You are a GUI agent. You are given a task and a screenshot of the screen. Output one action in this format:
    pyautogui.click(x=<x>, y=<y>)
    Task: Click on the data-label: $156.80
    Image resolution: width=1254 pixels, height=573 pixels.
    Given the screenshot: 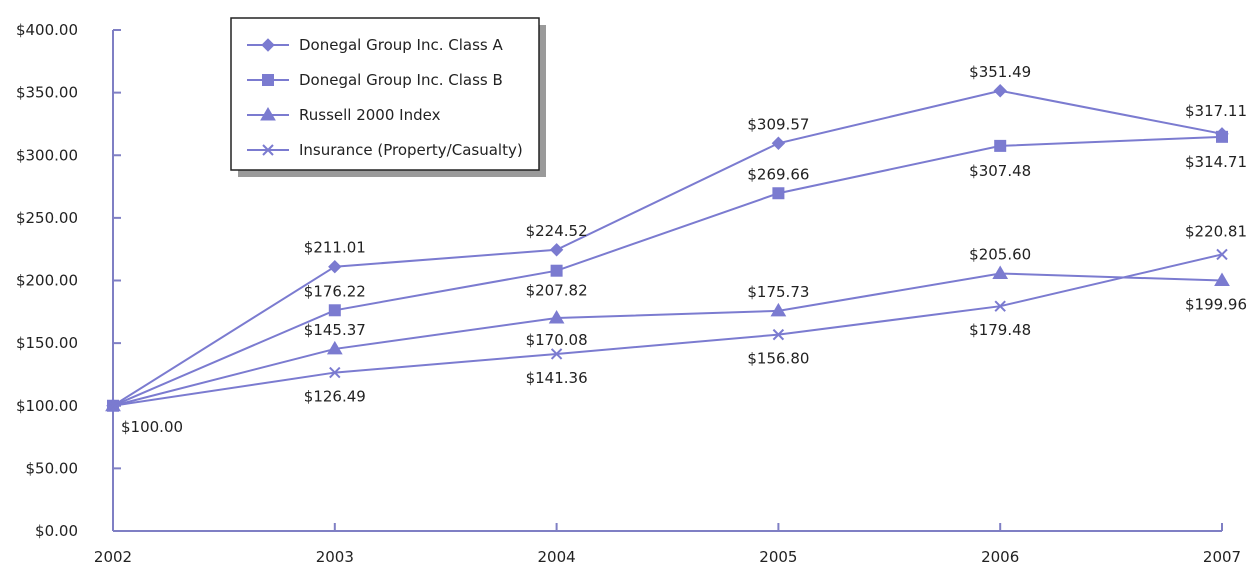 What is the action you would take?
    pyautogui.click(x=778, y=359)
    